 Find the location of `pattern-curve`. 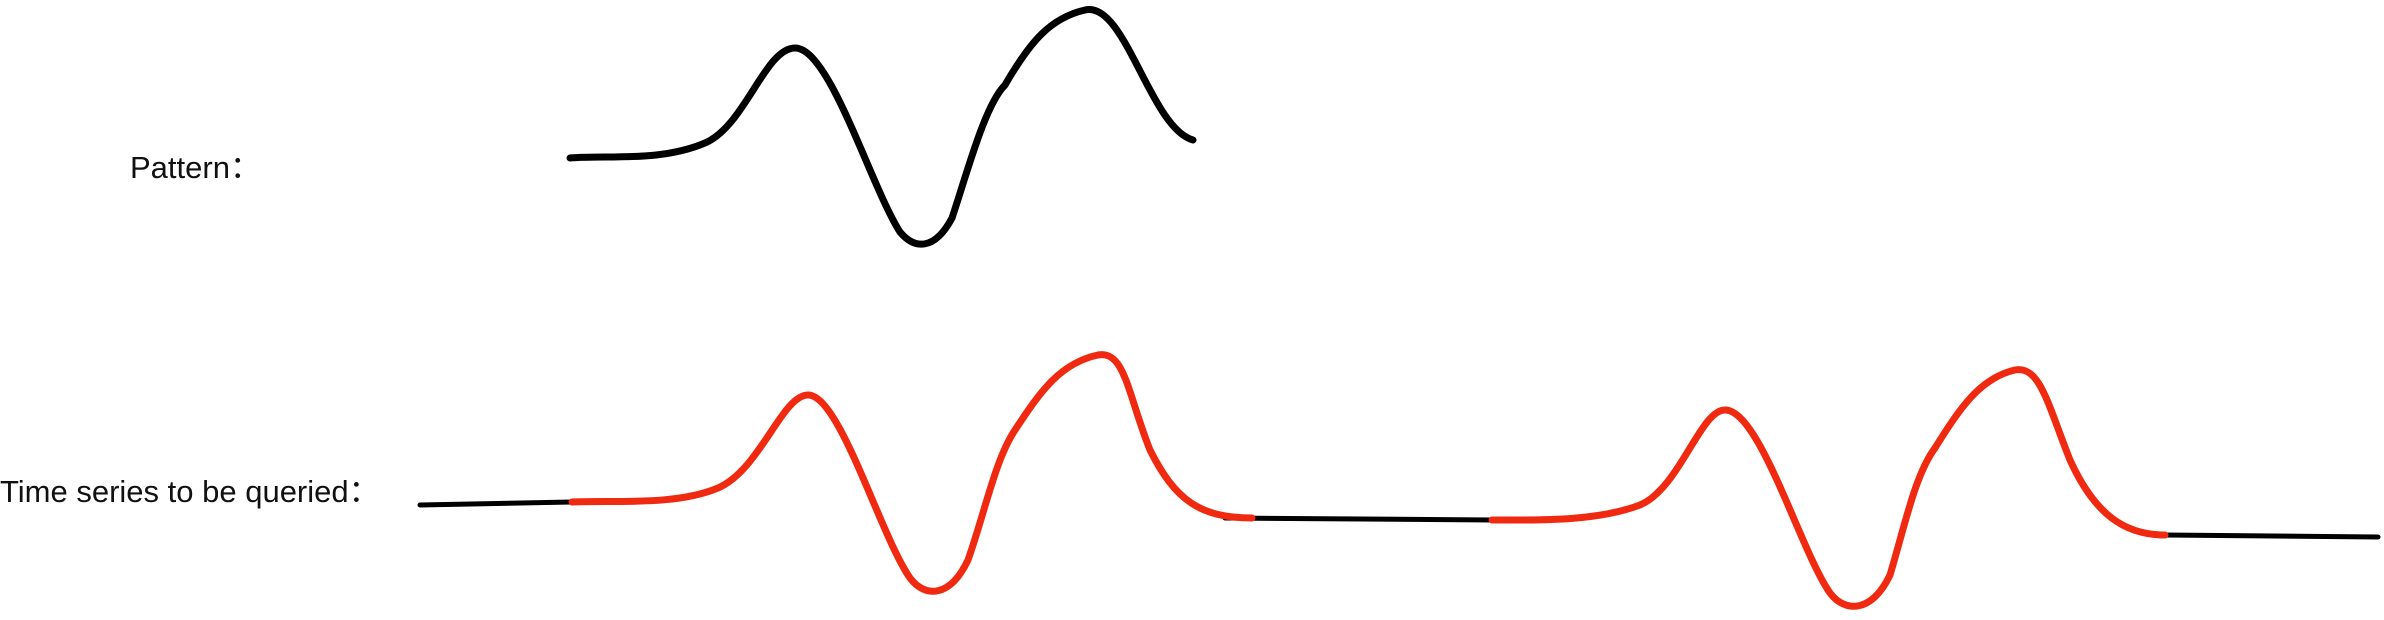

pattern-curve is located at coordinates (881, 127).